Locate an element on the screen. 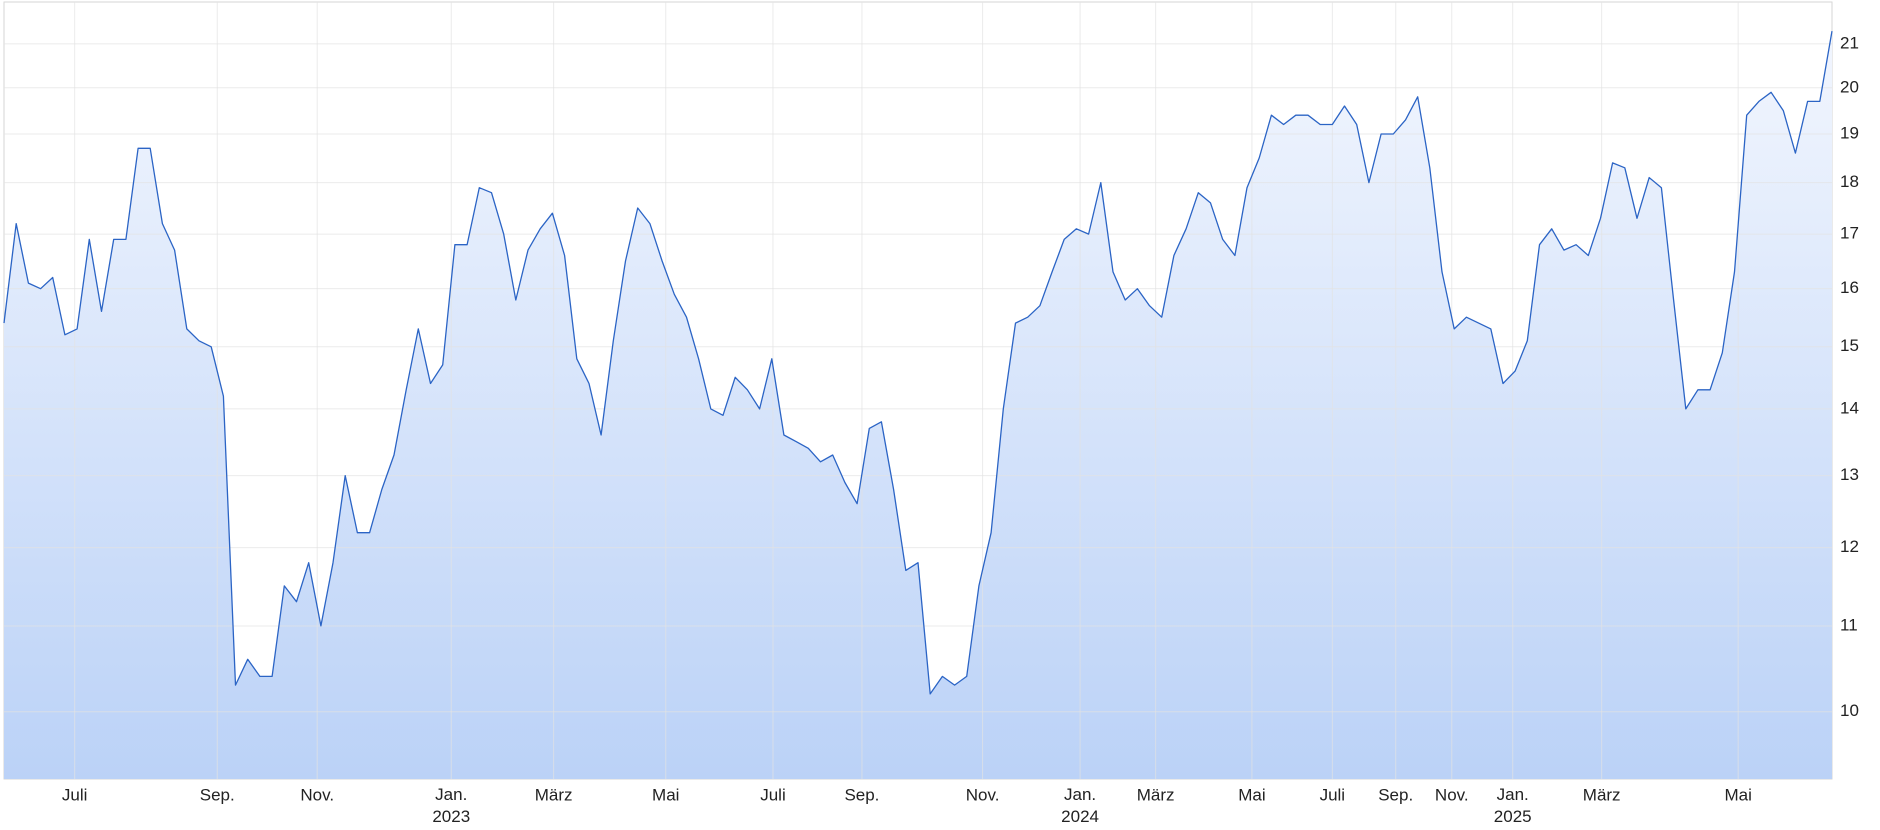 Image resolution: width=1880 pixels, height=830 pixels. y-tick-label: 10 is located at coordinates (1849, 710).